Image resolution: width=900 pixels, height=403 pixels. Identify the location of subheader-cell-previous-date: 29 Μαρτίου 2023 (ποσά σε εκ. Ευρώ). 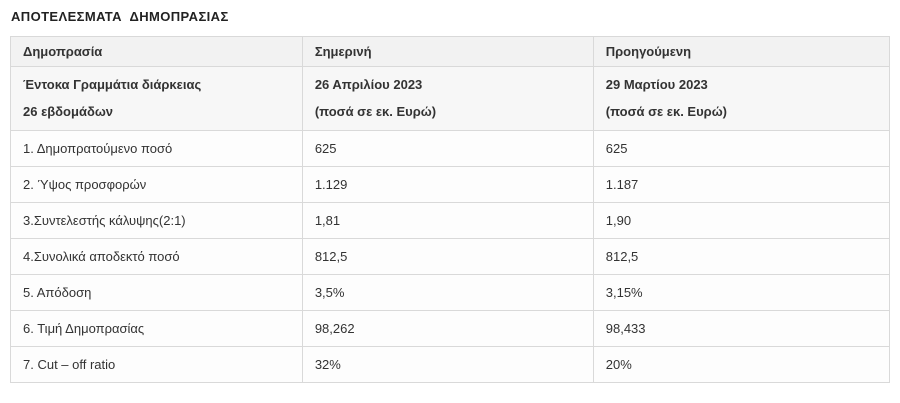
(741, 98).